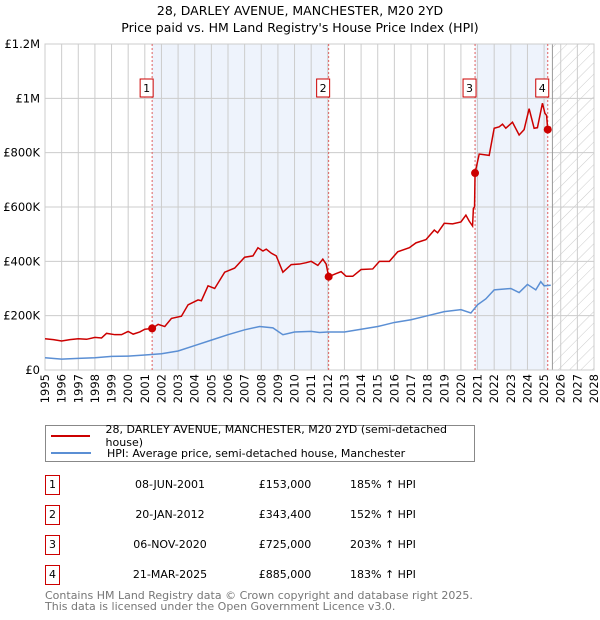 The image size is (600, 620). What do you see at coordinates (195, 388) in the screenshot?
I see `x-tick-label: 2004` at bounding box center [195, 388].